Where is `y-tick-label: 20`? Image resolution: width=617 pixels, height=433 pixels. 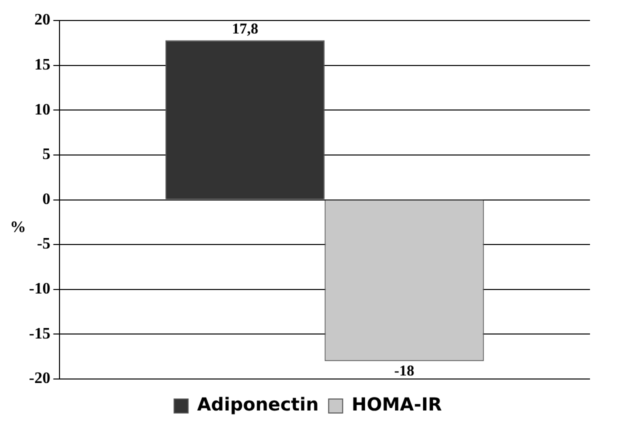 y-tick-label: 20 is located at coordinates (42, 20).